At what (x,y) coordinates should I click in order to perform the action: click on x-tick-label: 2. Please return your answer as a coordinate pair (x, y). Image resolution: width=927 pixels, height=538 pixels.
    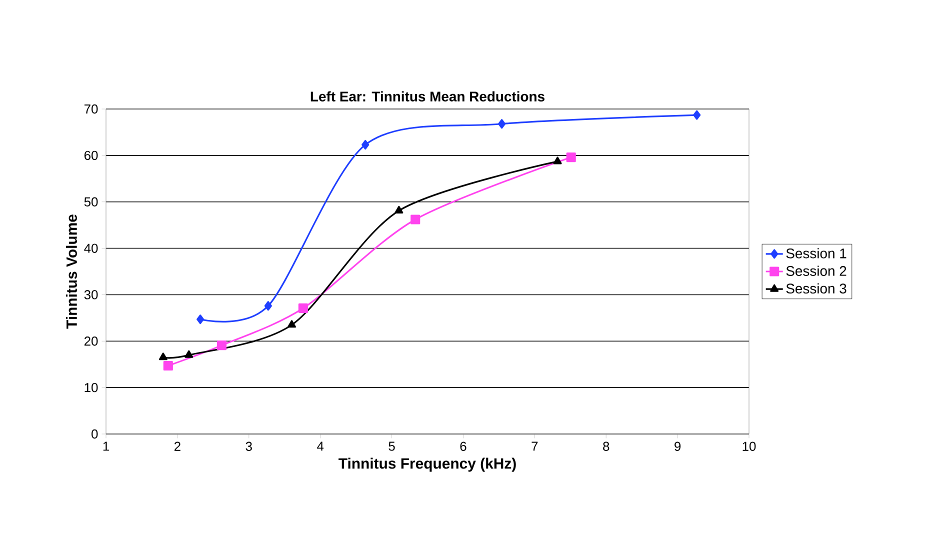
    Looking at the image, I should click on (177, 446).